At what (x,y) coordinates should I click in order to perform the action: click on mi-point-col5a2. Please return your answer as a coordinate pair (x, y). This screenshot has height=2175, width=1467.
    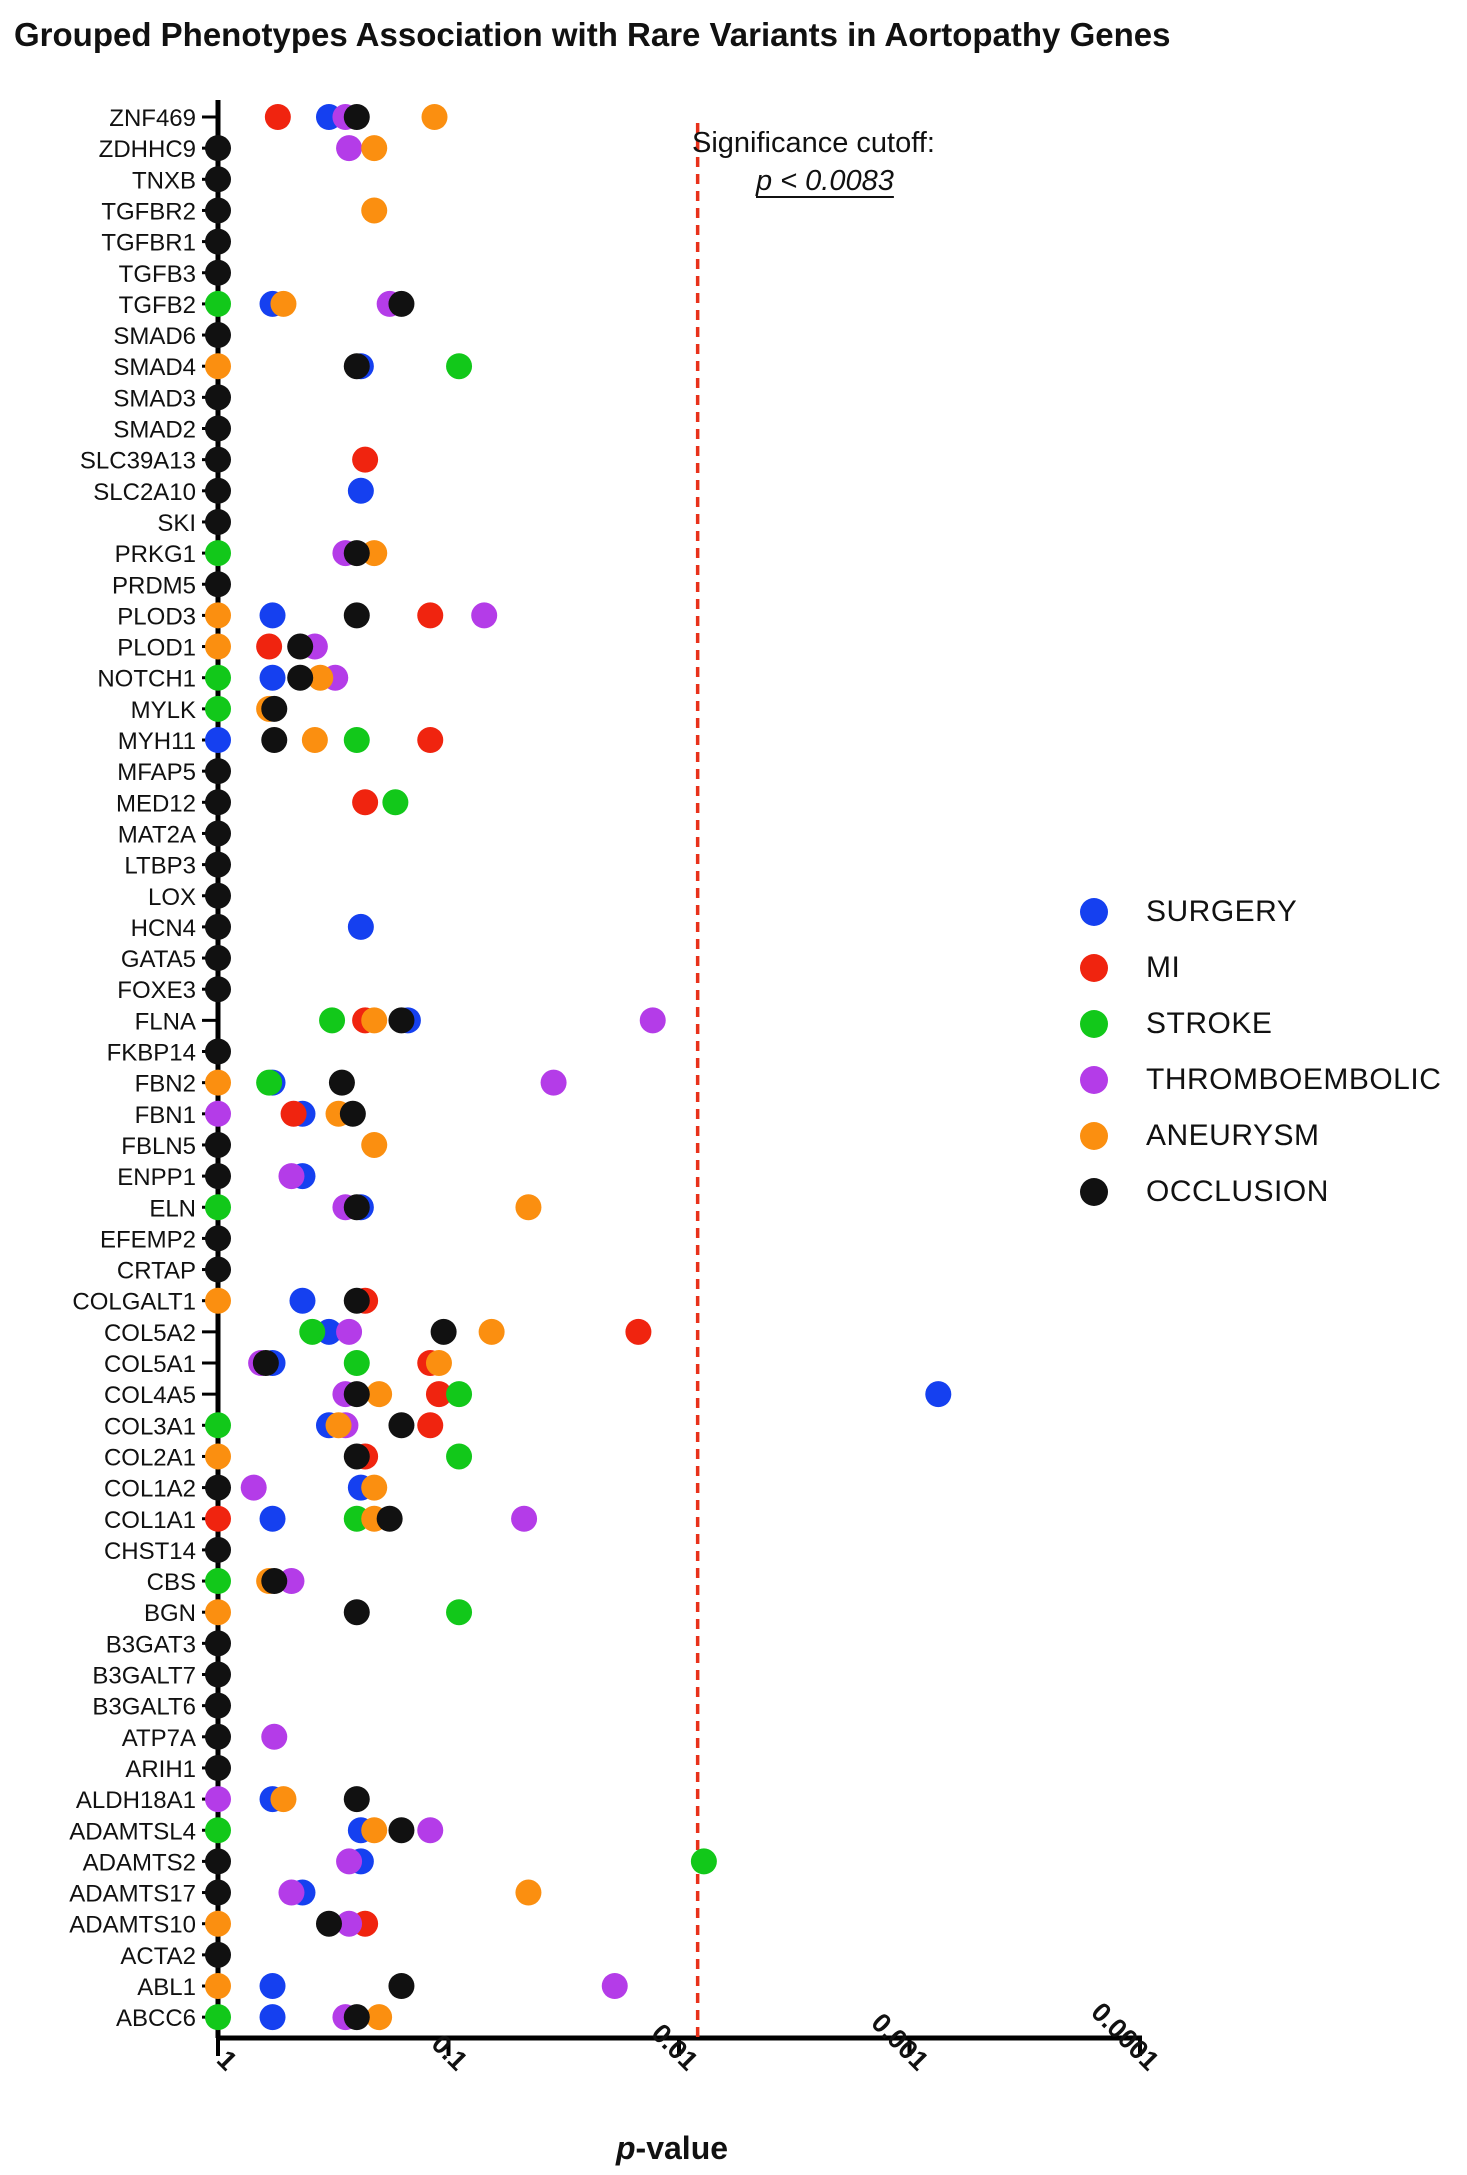
    Looking at the image, I should click on (638, 1331).